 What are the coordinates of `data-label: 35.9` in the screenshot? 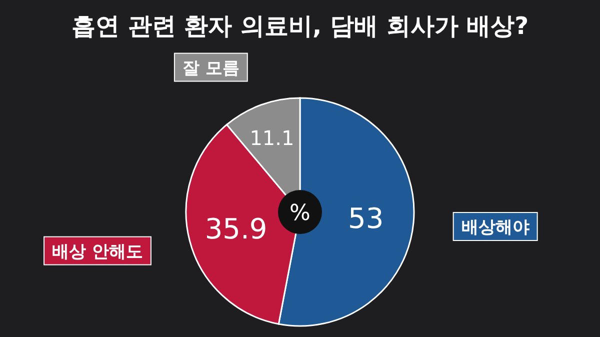 It's located at (236, 229).